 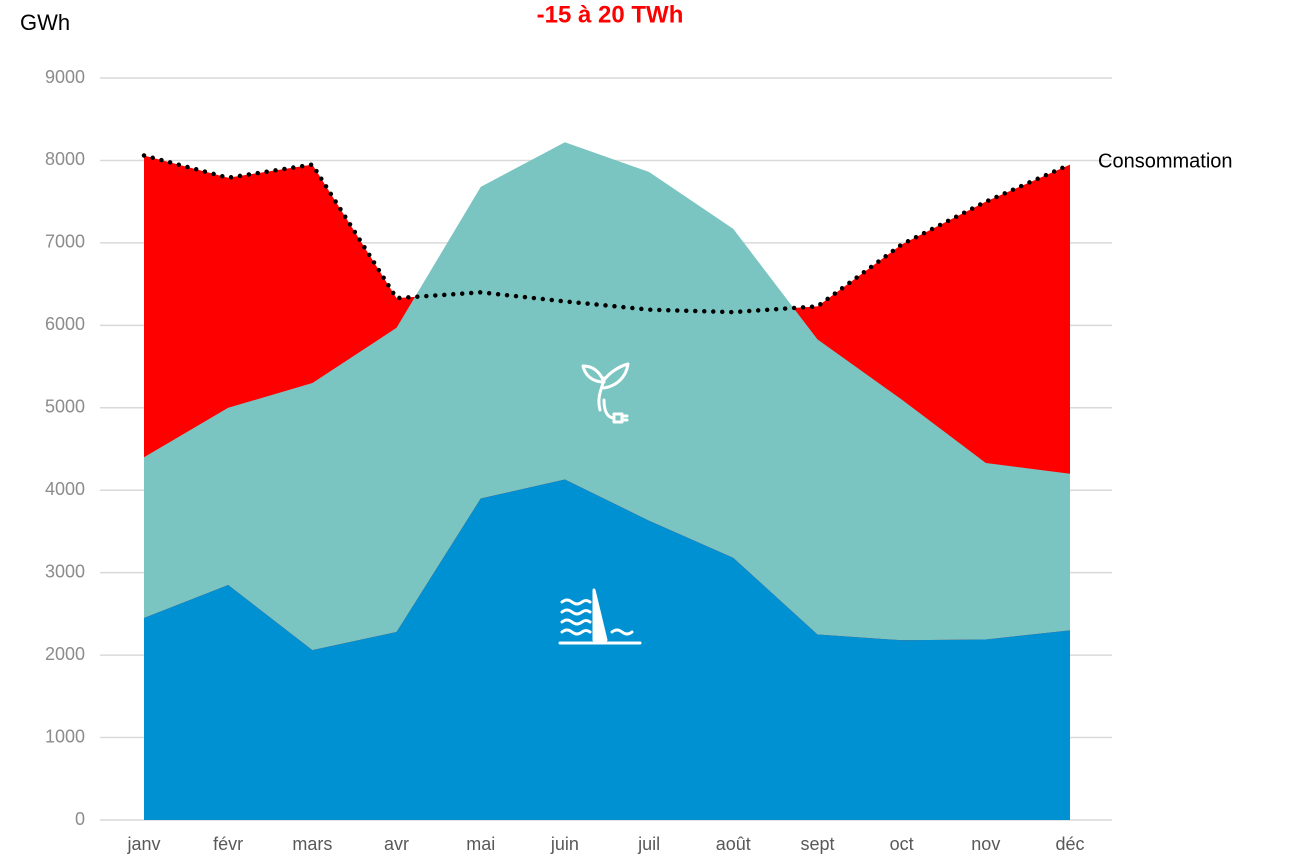 I want to click on x-tick-label: mars, so click(x=312, y=844).